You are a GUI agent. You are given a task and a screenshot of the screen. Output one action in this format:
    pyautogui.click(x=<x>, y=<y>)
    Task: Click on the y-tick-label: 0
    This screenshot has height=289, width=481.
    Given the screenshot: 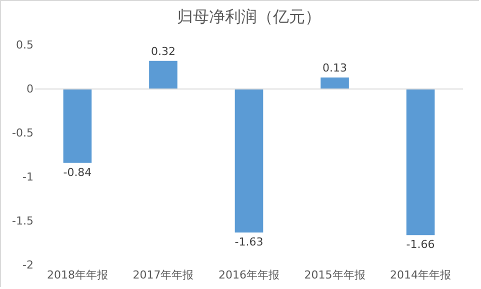 What is the action you would take?
    pyautogui.click(x=30, y=89)
    